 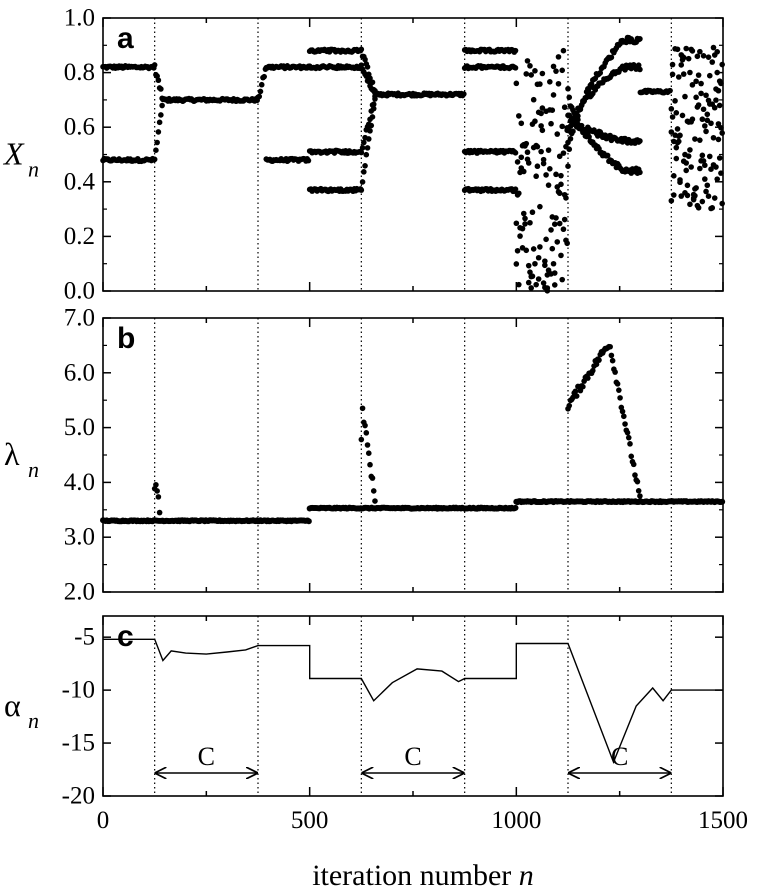 I want to click on y-tick-label: -10, so click(x=78, y=690).